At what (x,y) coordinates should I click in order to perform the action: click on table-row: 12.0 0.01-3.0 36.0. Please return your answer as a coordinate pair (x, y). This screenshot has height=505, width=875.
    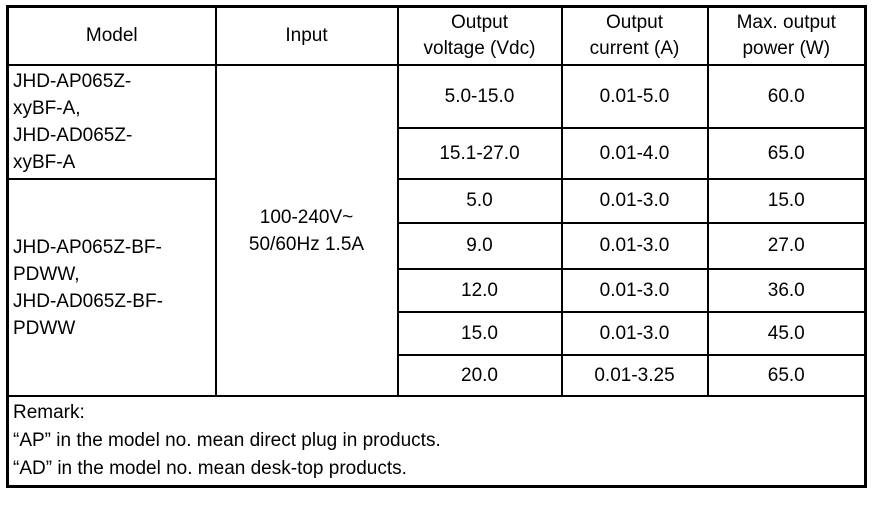
    Looking at the image, I should click on (437, 290).